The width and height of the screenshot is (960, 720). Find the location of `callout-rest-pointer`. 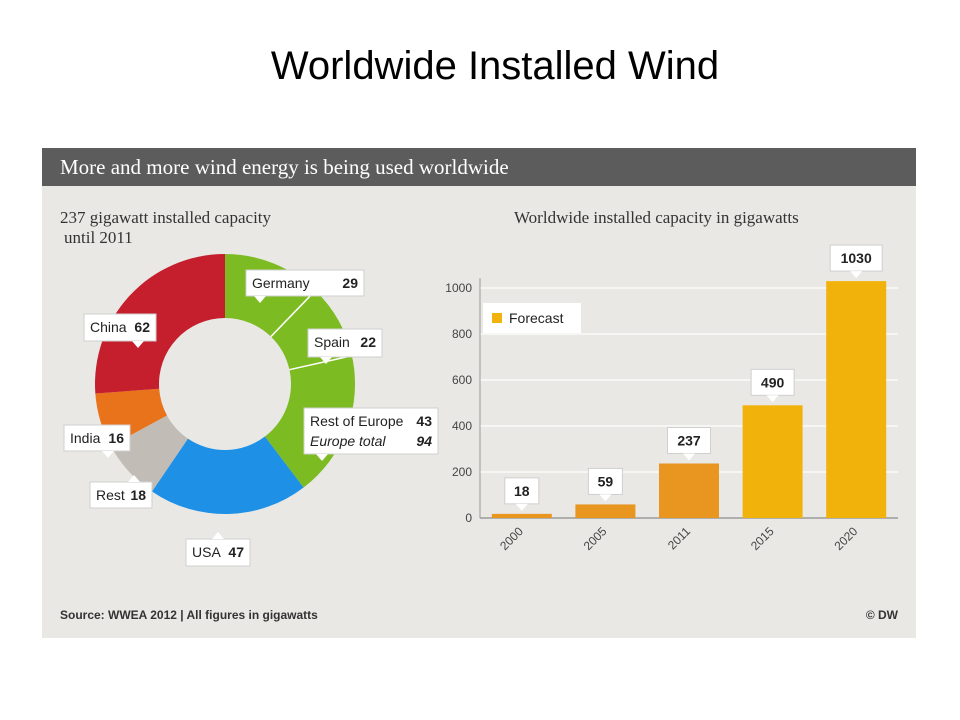

callout-rest-pointer is located at coordinates (134, 478).